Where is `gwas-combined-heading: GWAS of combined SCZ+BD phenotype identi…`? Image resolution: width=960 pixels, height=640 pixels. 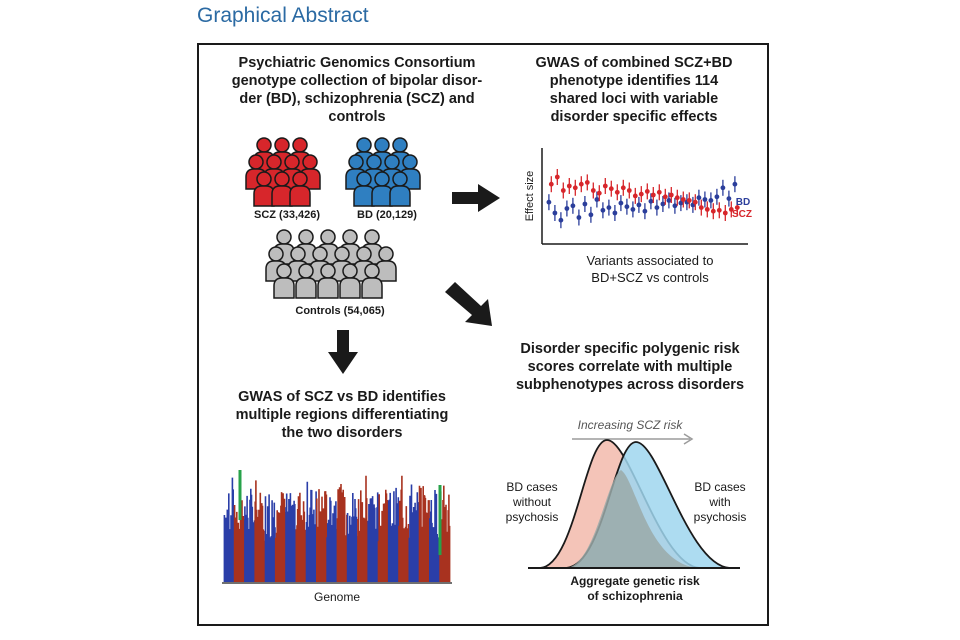
gwas-combined-heading: GWAS of combined SCZ+BD phenotype identi… is located at coordinates (634, 90).